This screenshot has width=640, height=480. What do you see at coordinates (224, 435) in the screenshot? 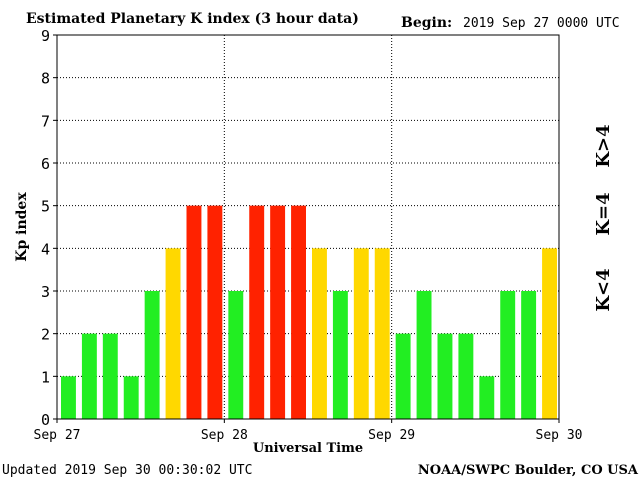
I see `x-tick-label: Sep 28` at bounding box center [224, 435].